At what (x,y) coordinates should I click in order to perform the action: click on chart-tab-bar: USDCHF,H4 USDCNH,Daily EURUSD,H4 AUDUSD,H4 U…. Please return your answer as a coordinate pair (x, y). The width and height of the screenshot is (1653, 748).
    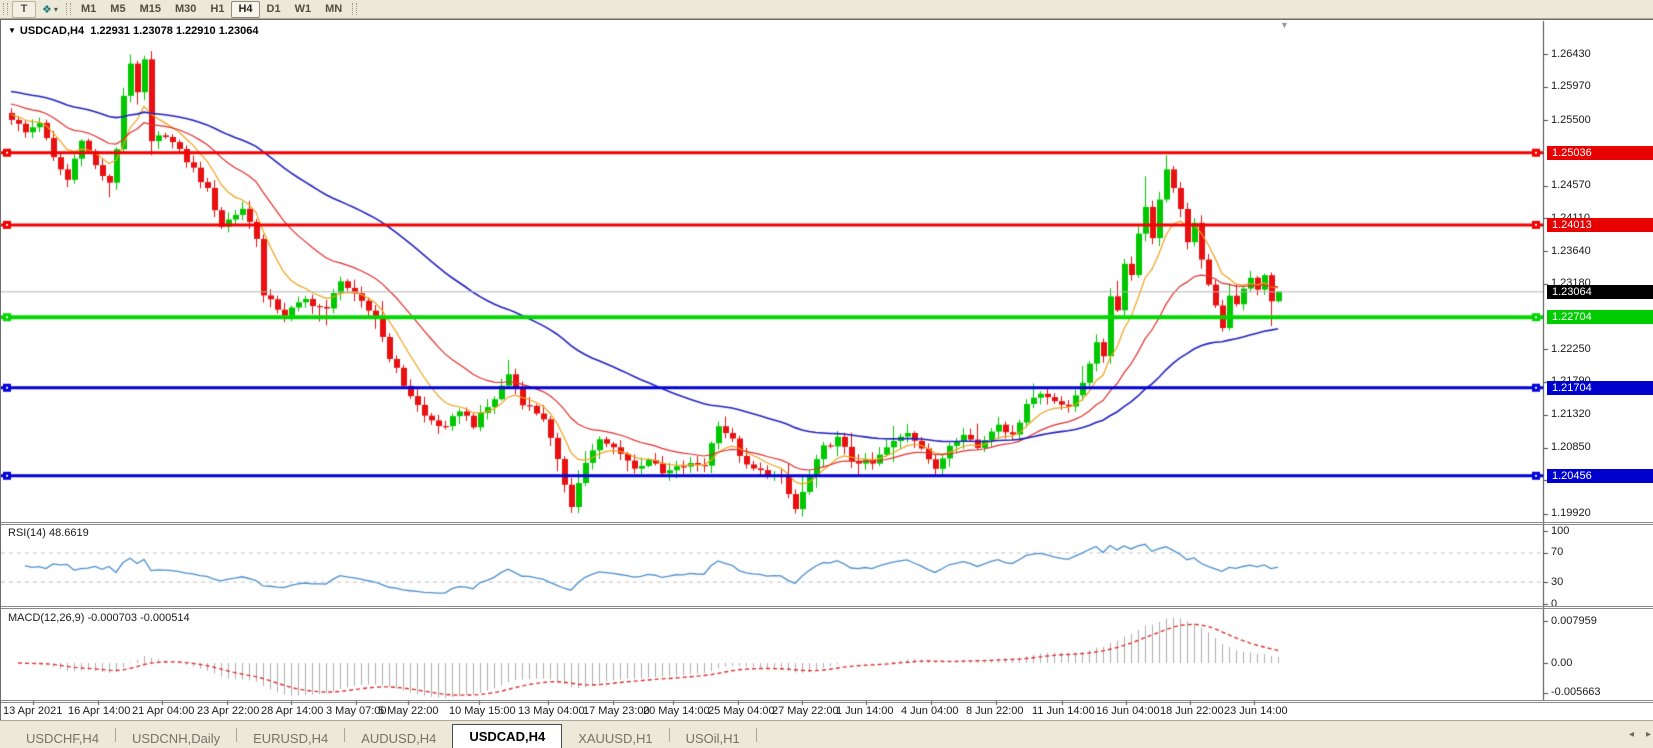
    Looking at the image, I should click on (826, 734).